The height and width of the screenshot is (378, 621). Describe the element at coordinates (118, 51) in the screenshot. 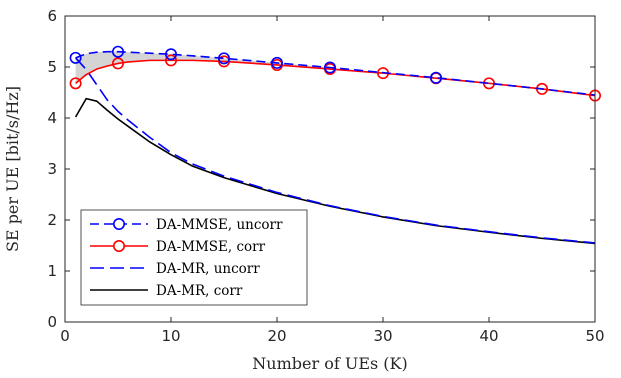

I see `data-point-da-mmse-uncorr-k5` at that location.